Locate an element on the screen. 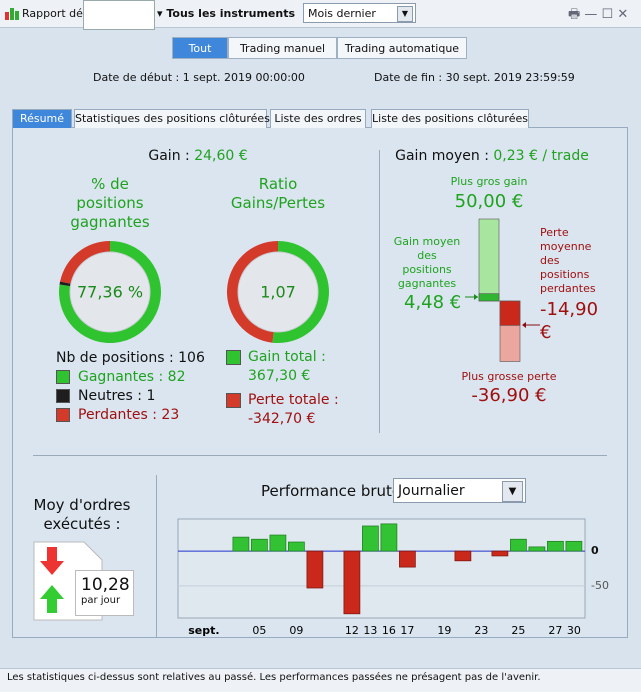 This screenshot has width=641, height=692. donut-center is located at coordinates (110, 292).